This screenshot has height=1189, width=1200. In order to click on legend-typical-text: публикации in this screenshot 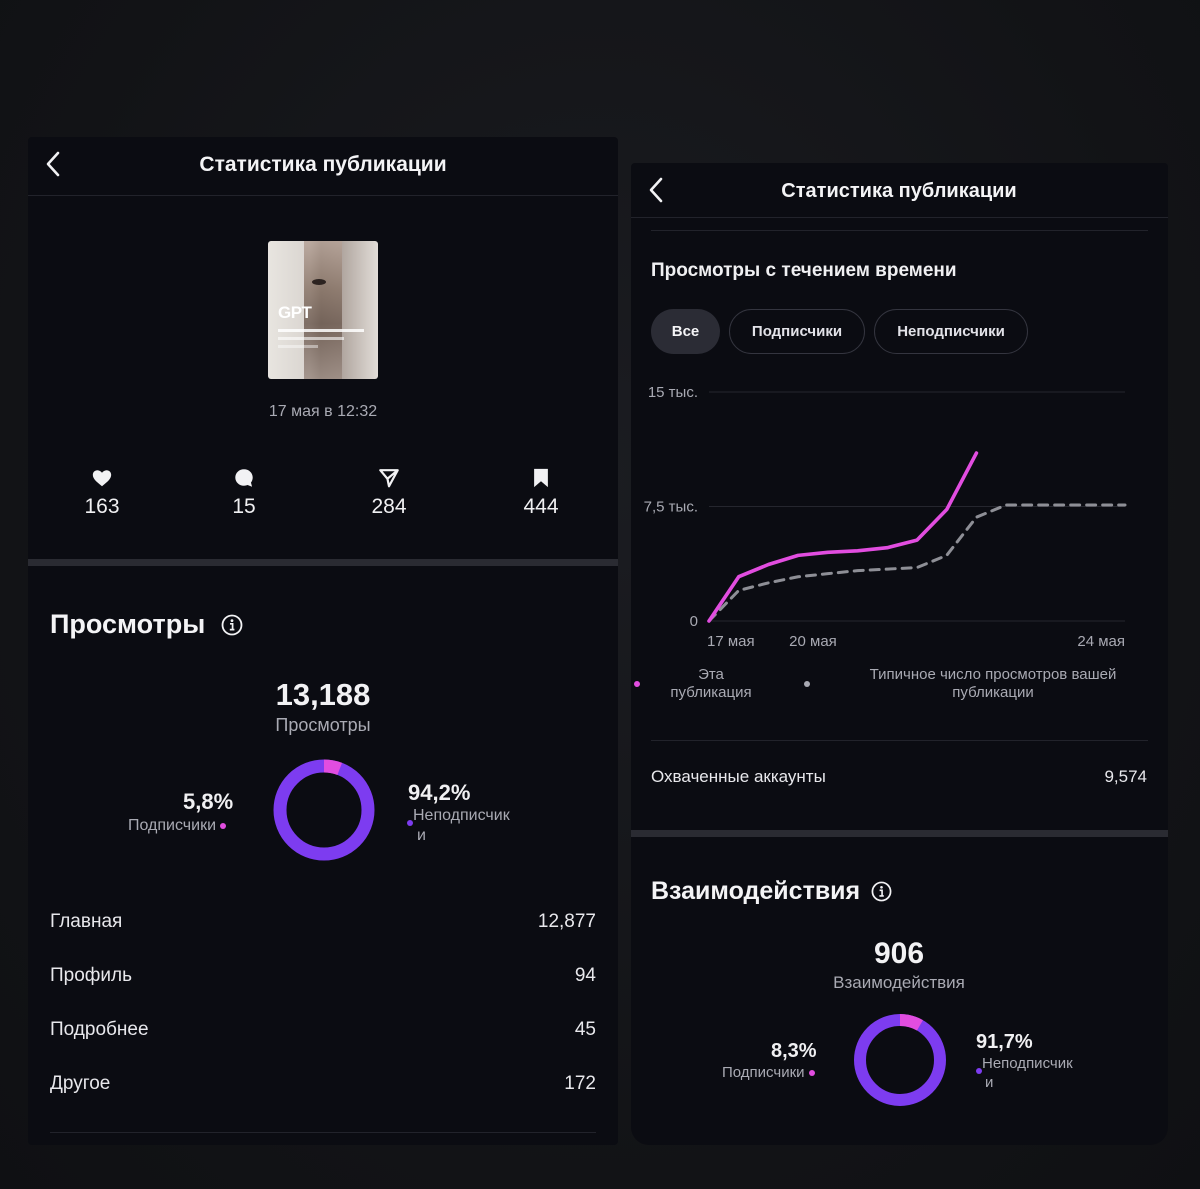, I will do `click(993, 692)`.